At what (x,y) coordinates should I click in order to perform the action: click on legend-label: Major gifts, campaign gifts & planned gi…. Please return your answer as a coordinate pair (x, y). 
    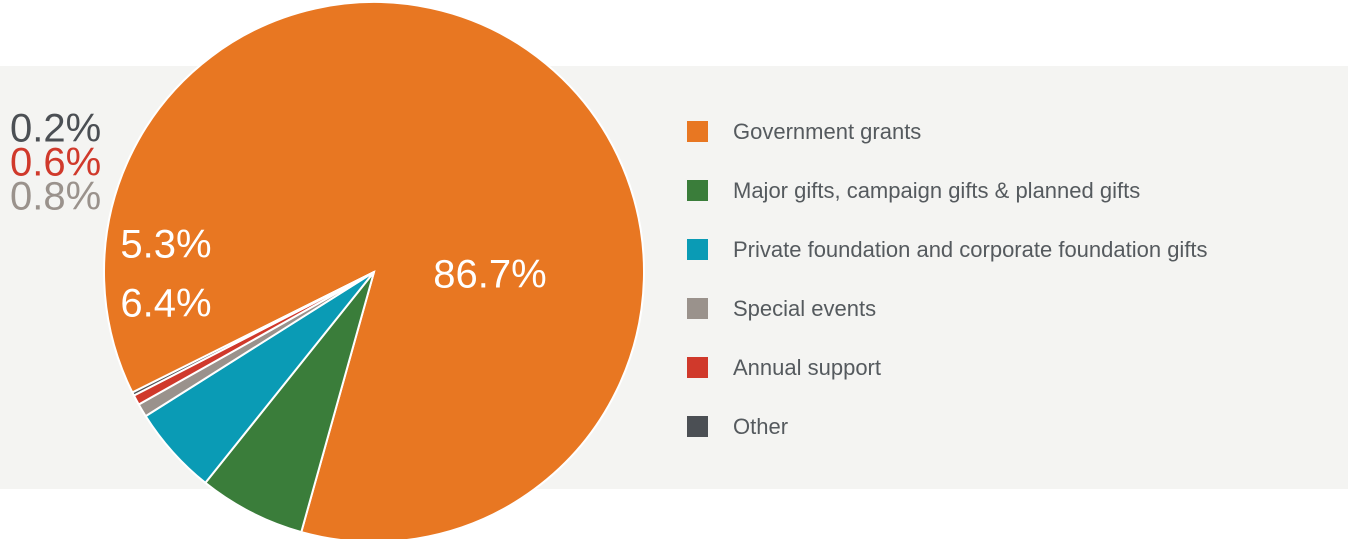
    Looking at the image, I should click on (937, 190).